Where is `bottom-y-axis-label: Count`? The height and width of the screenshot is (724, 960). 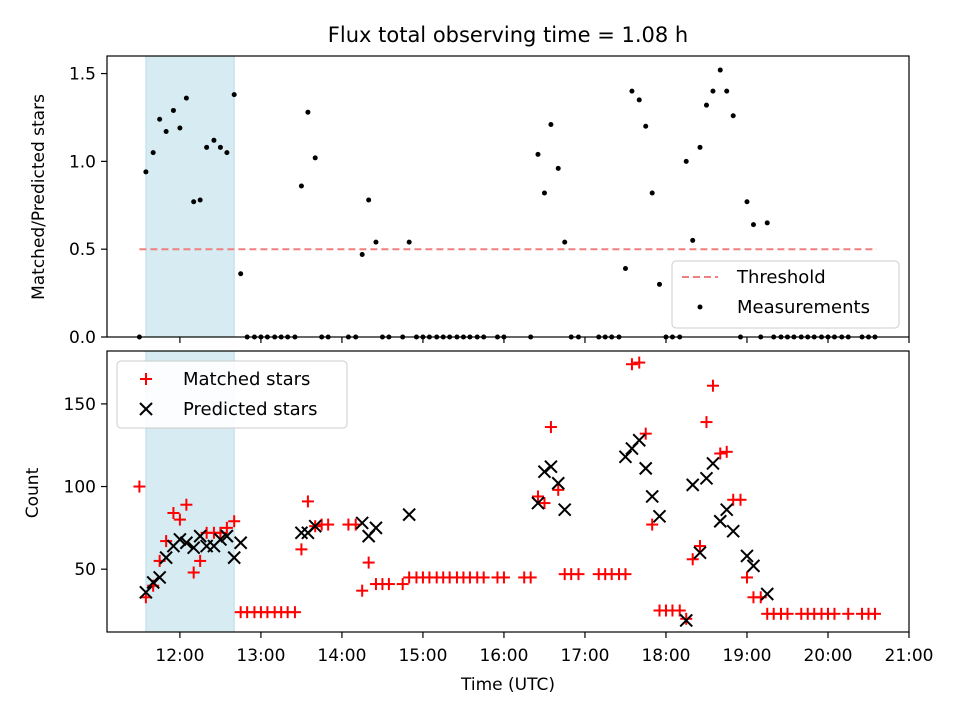
bottom-y-axis-label: Count is located at coordinates (33, 492).